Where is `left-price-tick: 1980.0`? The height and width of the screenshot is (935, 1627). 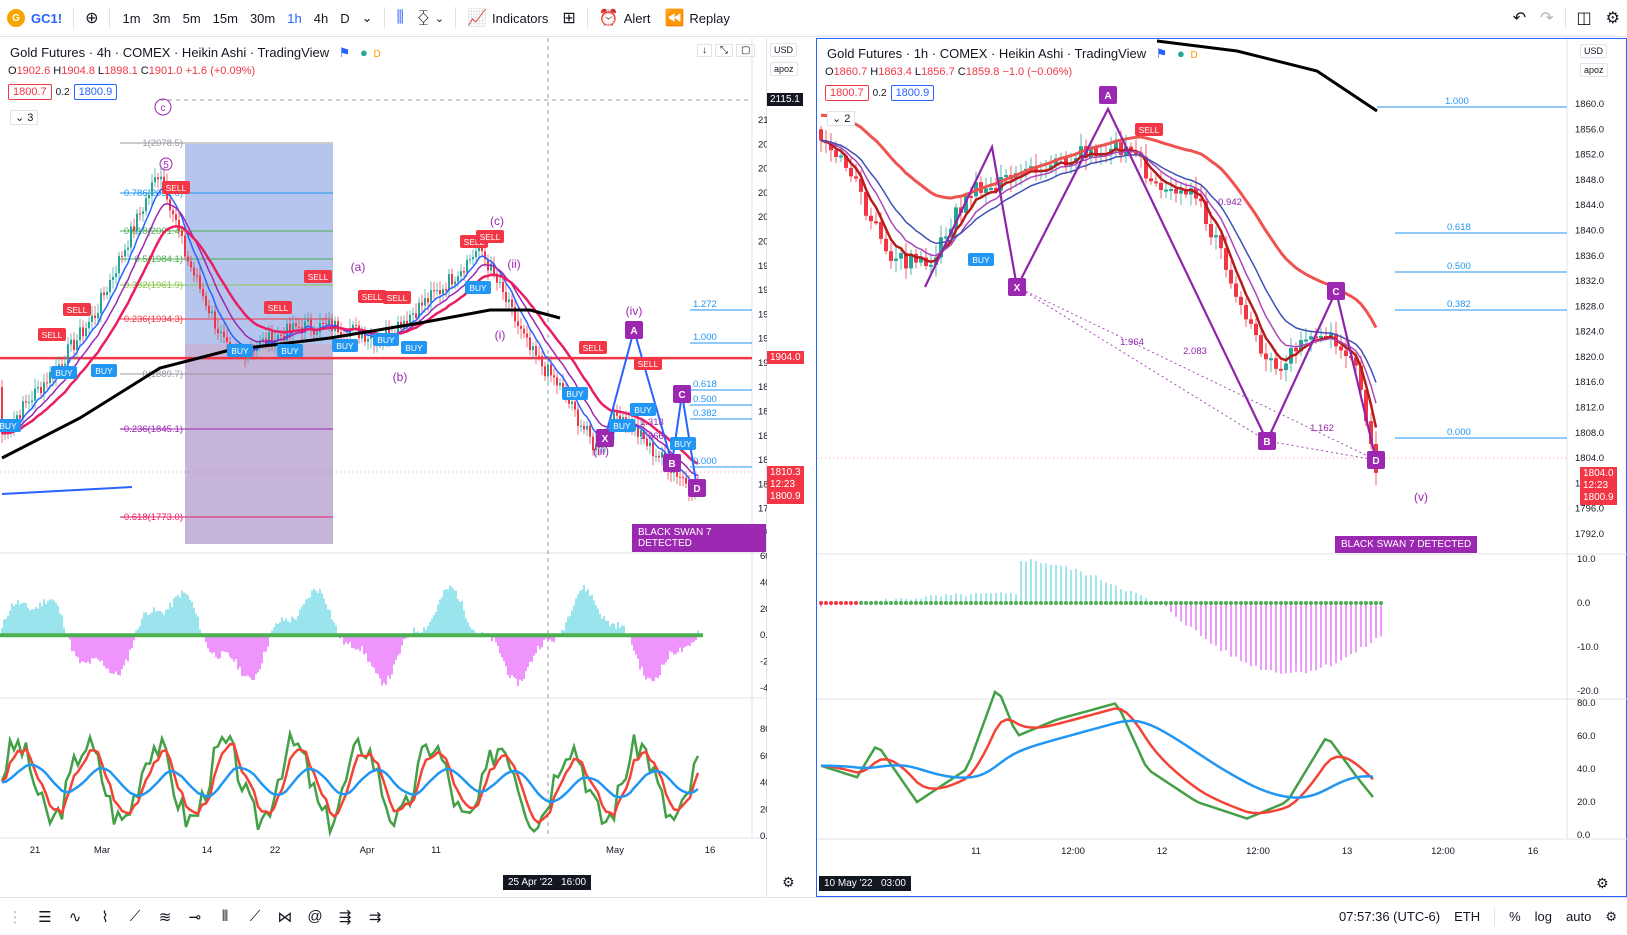
left-price-tick: 1980.0 is located at coordinates (762, 266).